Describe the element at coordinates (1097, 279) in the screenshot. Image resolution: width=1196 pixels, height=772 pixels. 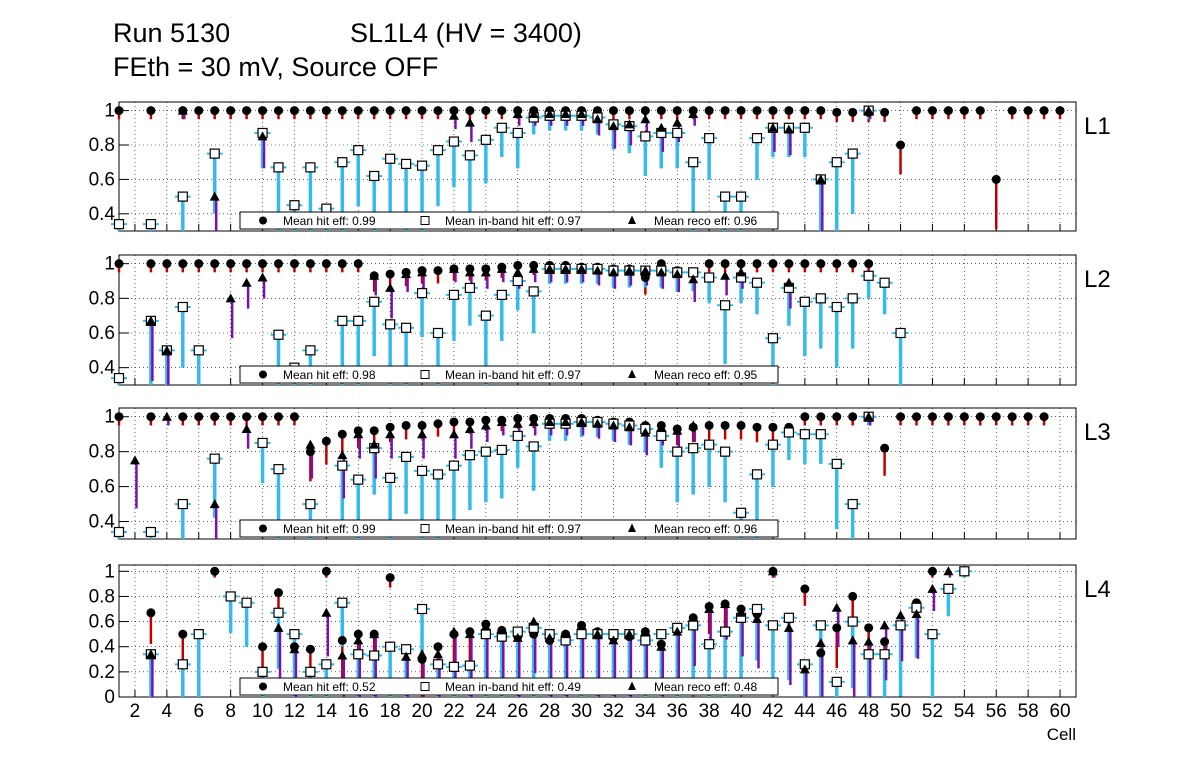
I see `panel-label: L2` at that location.